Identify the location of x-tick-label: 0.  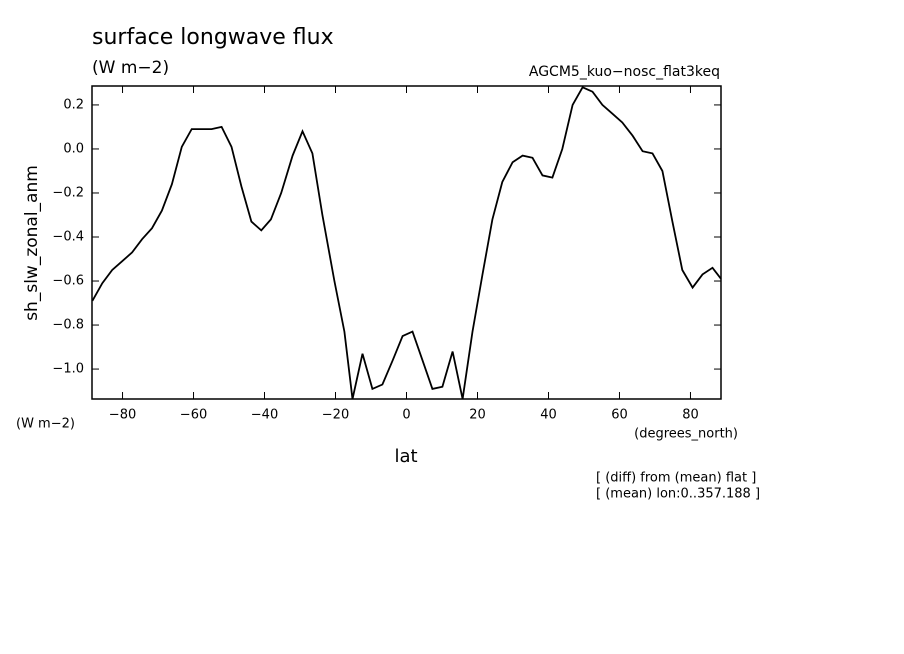
(406, 415).